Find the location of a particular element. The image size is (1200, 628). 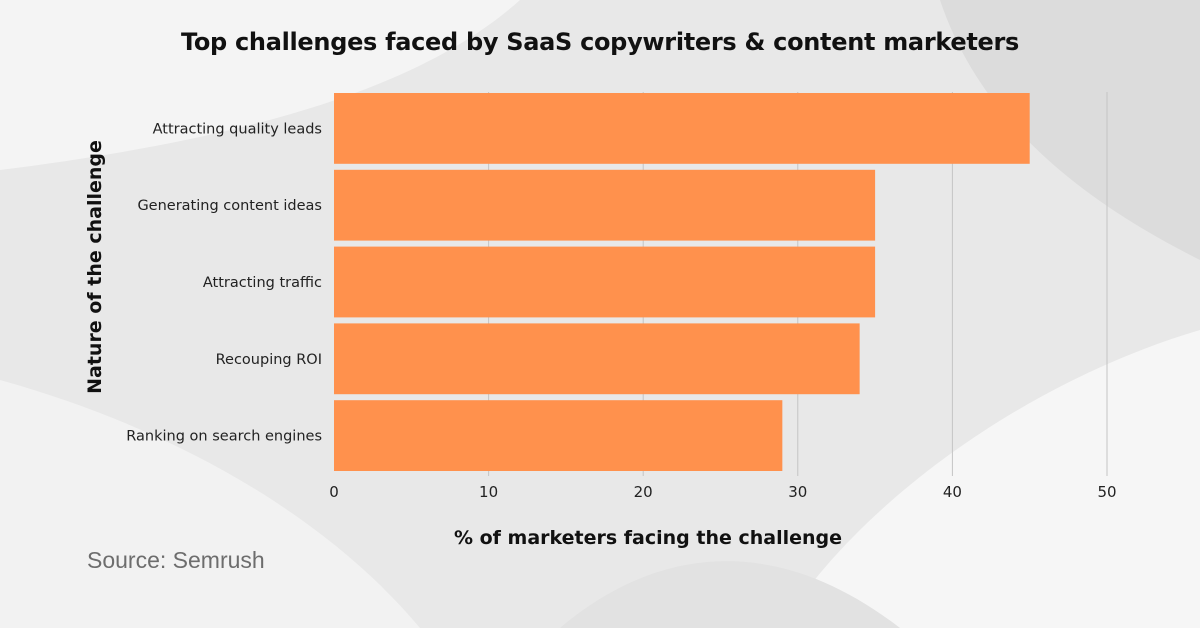

x-axis-title: % of marketers facing the challenge is located at coordinates (648, 538).